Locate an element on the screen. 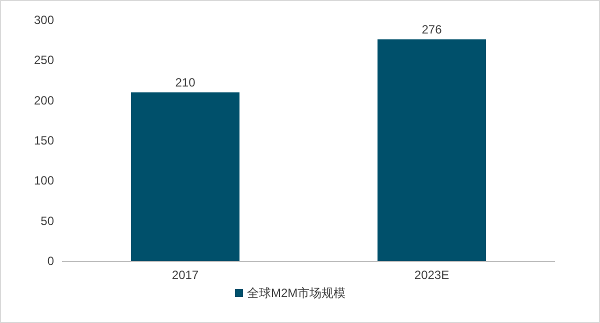 Image resolution: width=600 pixels, height=323 pixels. x-tick-label: 2017 is located at coordinates (185, 275).